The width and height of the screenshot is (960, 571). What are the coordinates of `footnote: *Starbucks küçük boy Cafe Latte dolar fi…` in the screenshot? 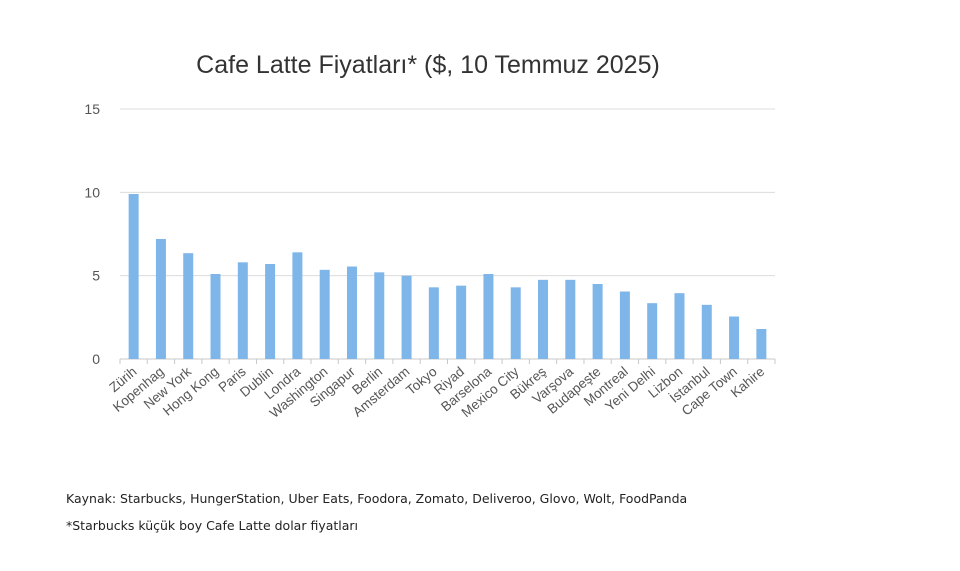 It's located at (212, 525).